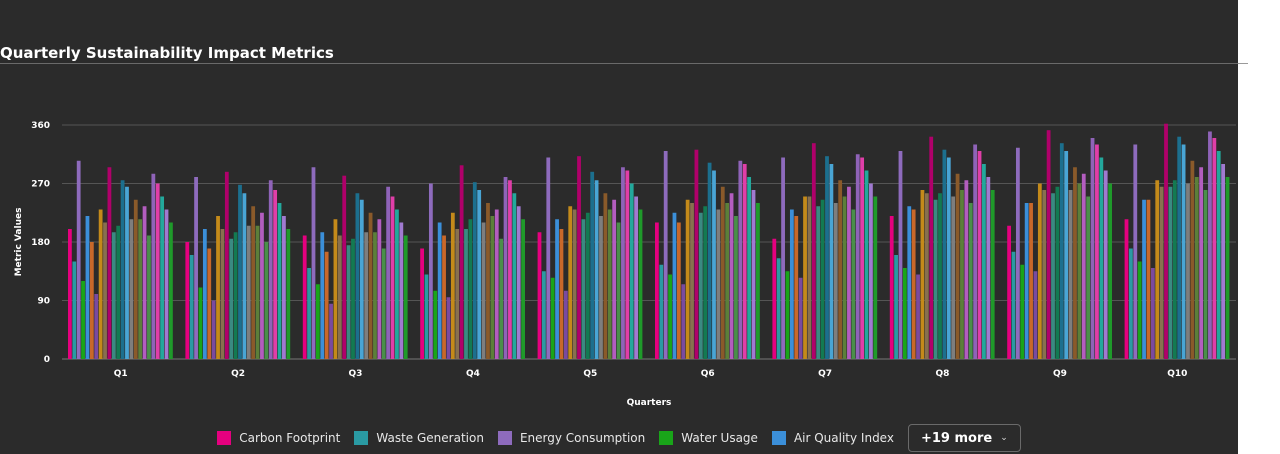 Image resolution: width=1280 pixels, height=454 pixels. What do you see at coordinates (708, 438) in the screenshot?
I see `legend-item-water-usage: Water Usage` at bounding box center [708, 438].